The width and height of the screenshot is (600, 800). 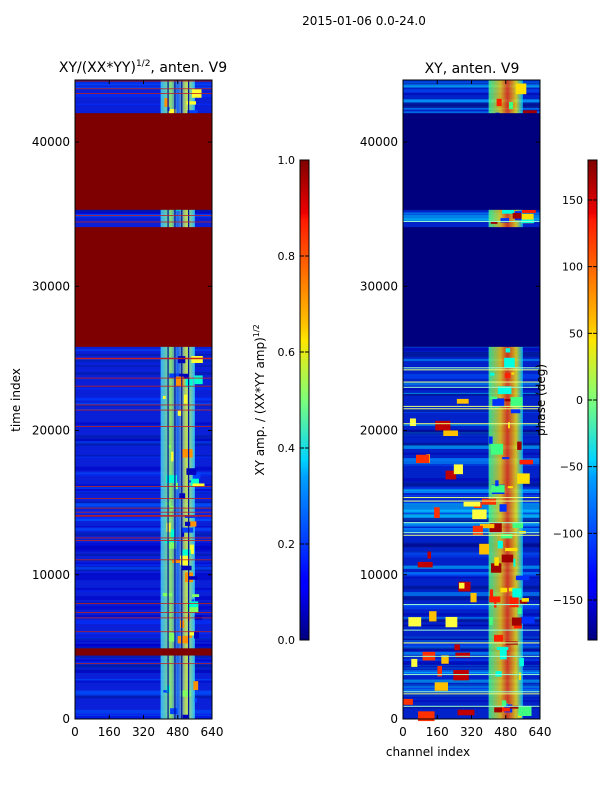 What do you see at coordinates (143, 64) in the screenshot?
I see `amplitude-title-sup: 1/2` at bounding box center [143, 64].